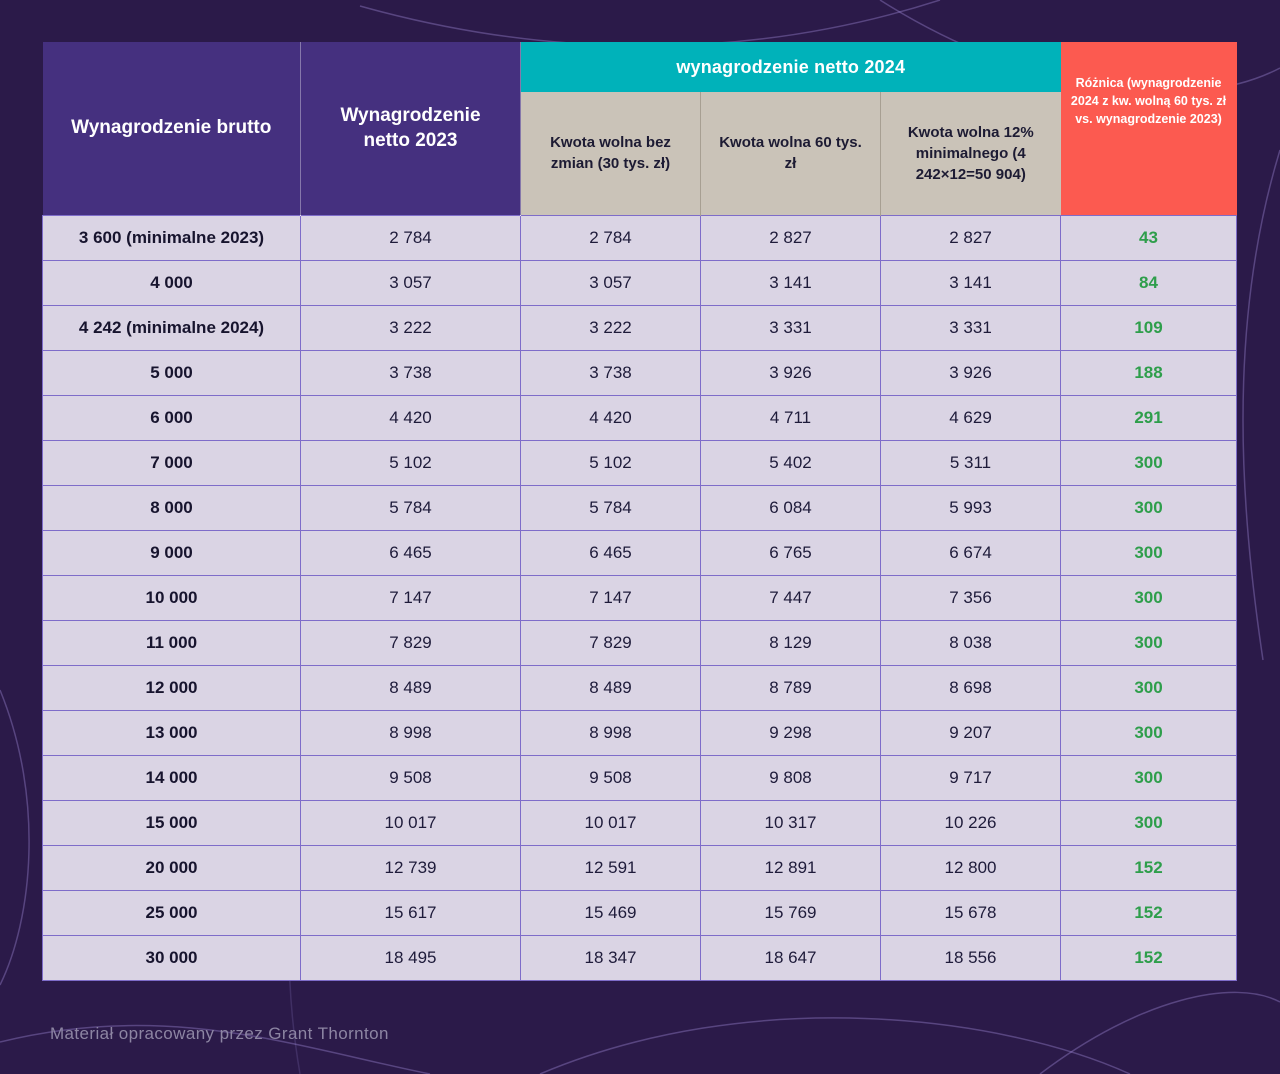 The height and width of the screenshot is (1074, 1280). I want to click on cell-netto2023: 5 784, so click(410, 507).